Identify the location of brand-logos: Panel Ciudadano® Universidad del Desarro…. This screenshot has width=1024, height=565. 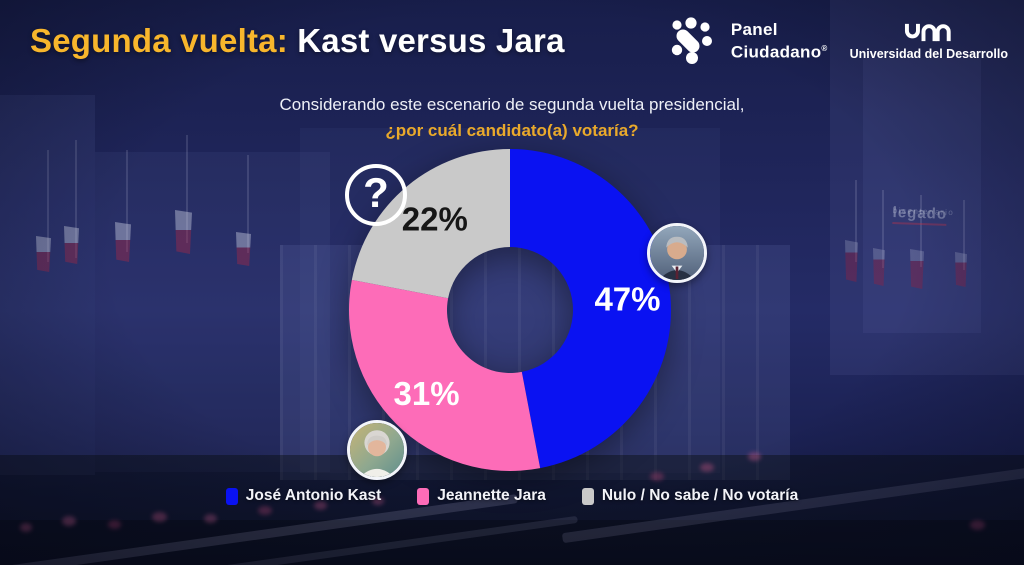
(837, 41).